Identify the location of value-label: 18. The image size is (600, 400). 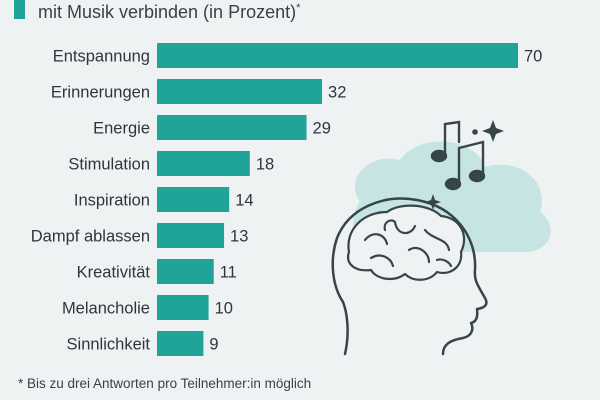
(265, 165).